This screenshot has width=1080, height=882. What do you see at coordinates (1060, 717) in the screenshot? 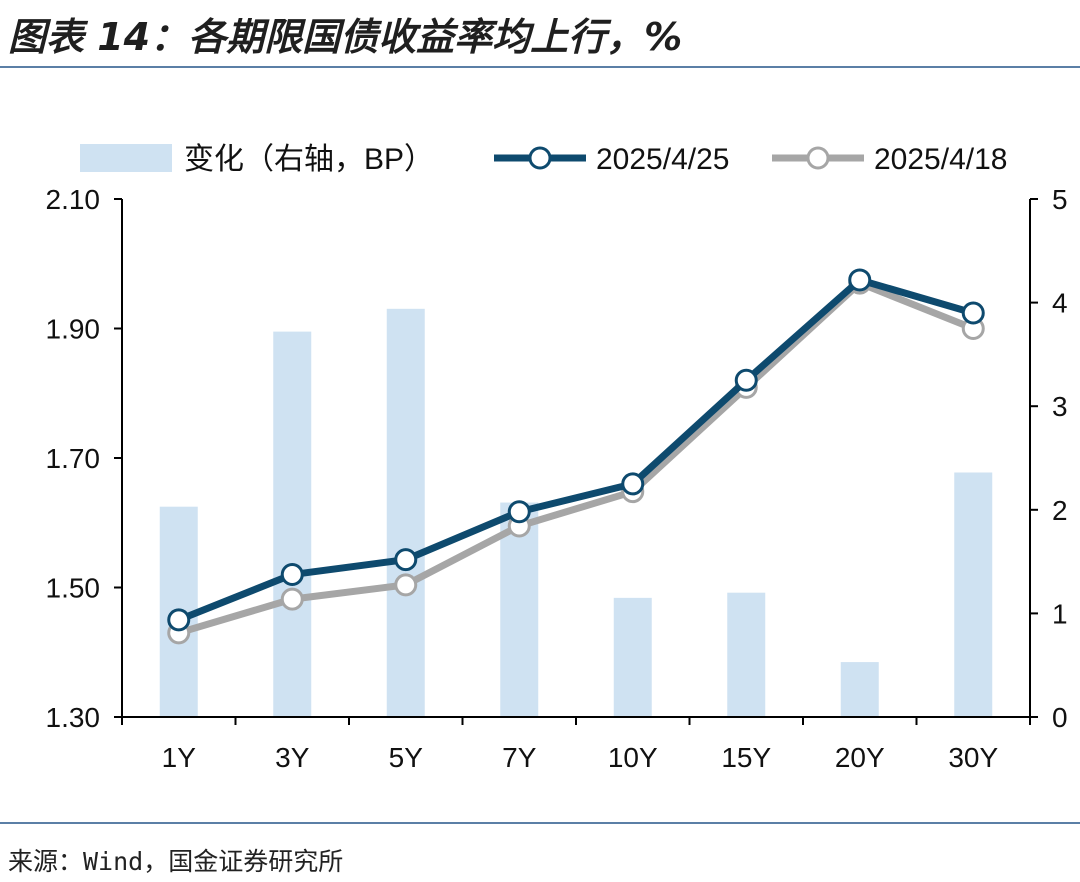
I see `right-tick-label: 0` at bounding box center [1060, 717].